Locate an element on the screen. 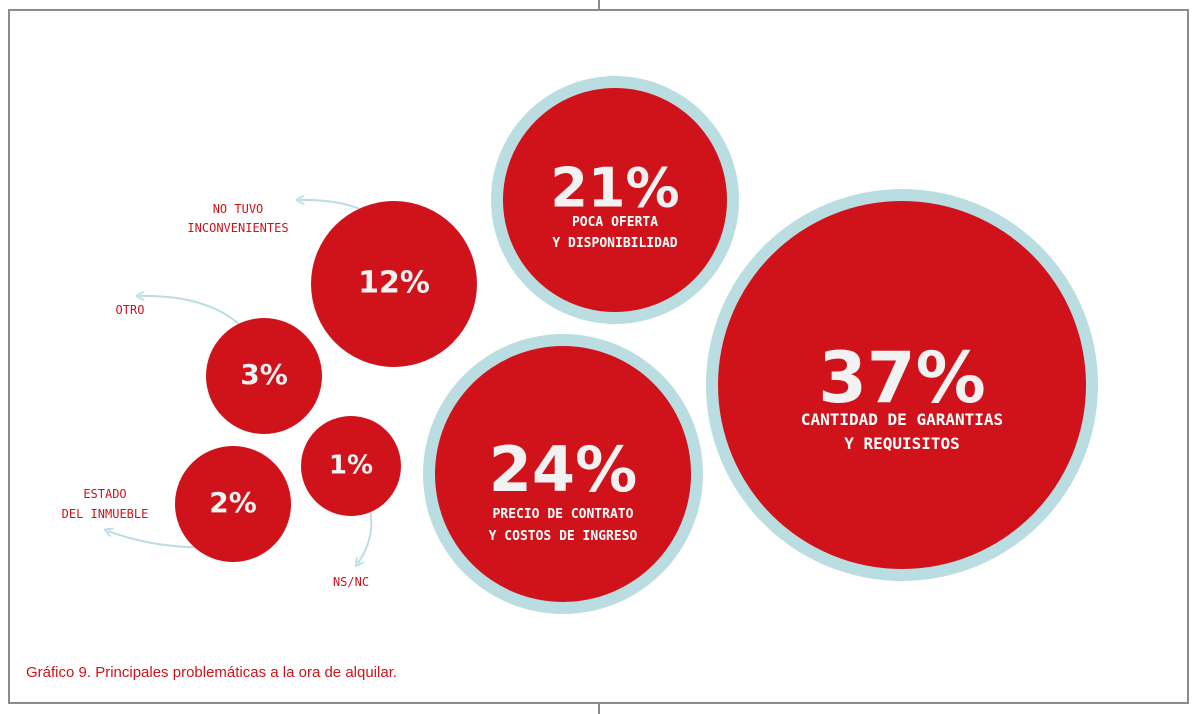 The image size is (1200, 714). bubble-12-percent: 12% NO TUVO INCONVENIENTES is located at coordinates (332, 284).